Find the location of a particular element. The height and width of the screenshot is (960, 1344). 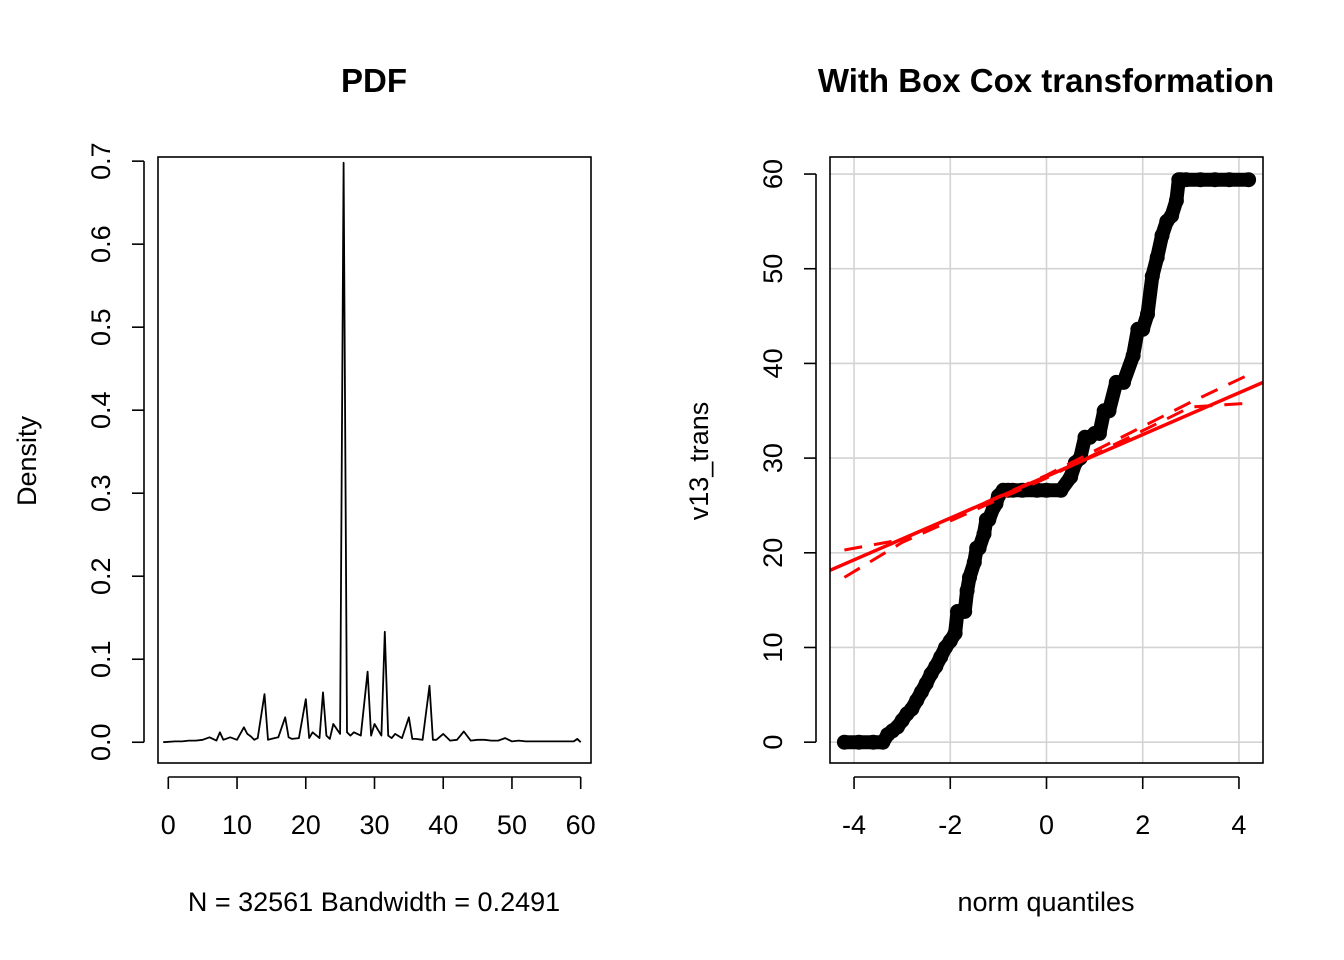

qq-y-tick-label: 40 is located at coordinates (773, 363).